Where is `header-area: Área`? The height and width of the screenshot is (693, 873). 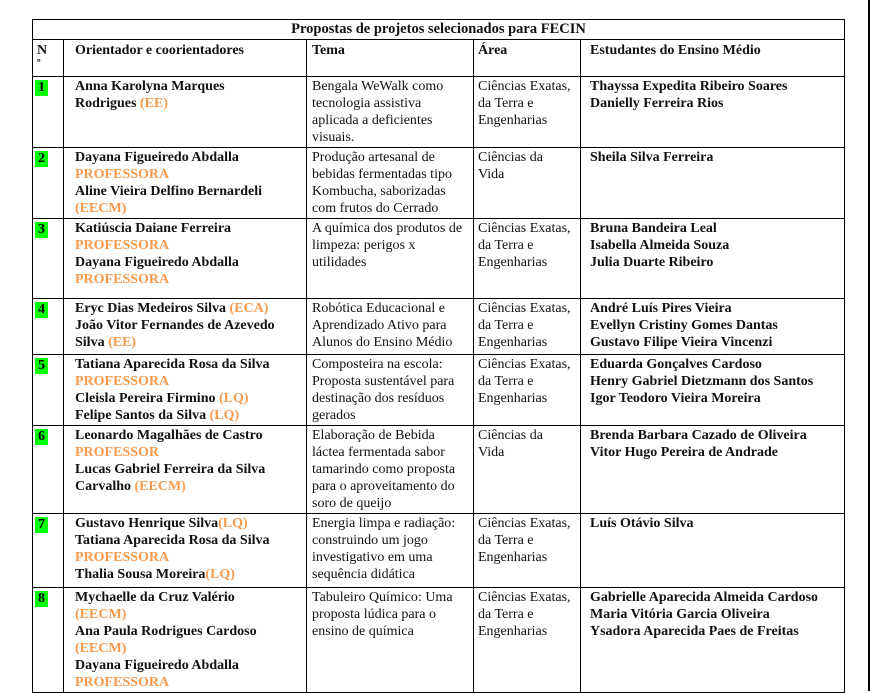
header-area: Área is located at coordinates (527, 58).